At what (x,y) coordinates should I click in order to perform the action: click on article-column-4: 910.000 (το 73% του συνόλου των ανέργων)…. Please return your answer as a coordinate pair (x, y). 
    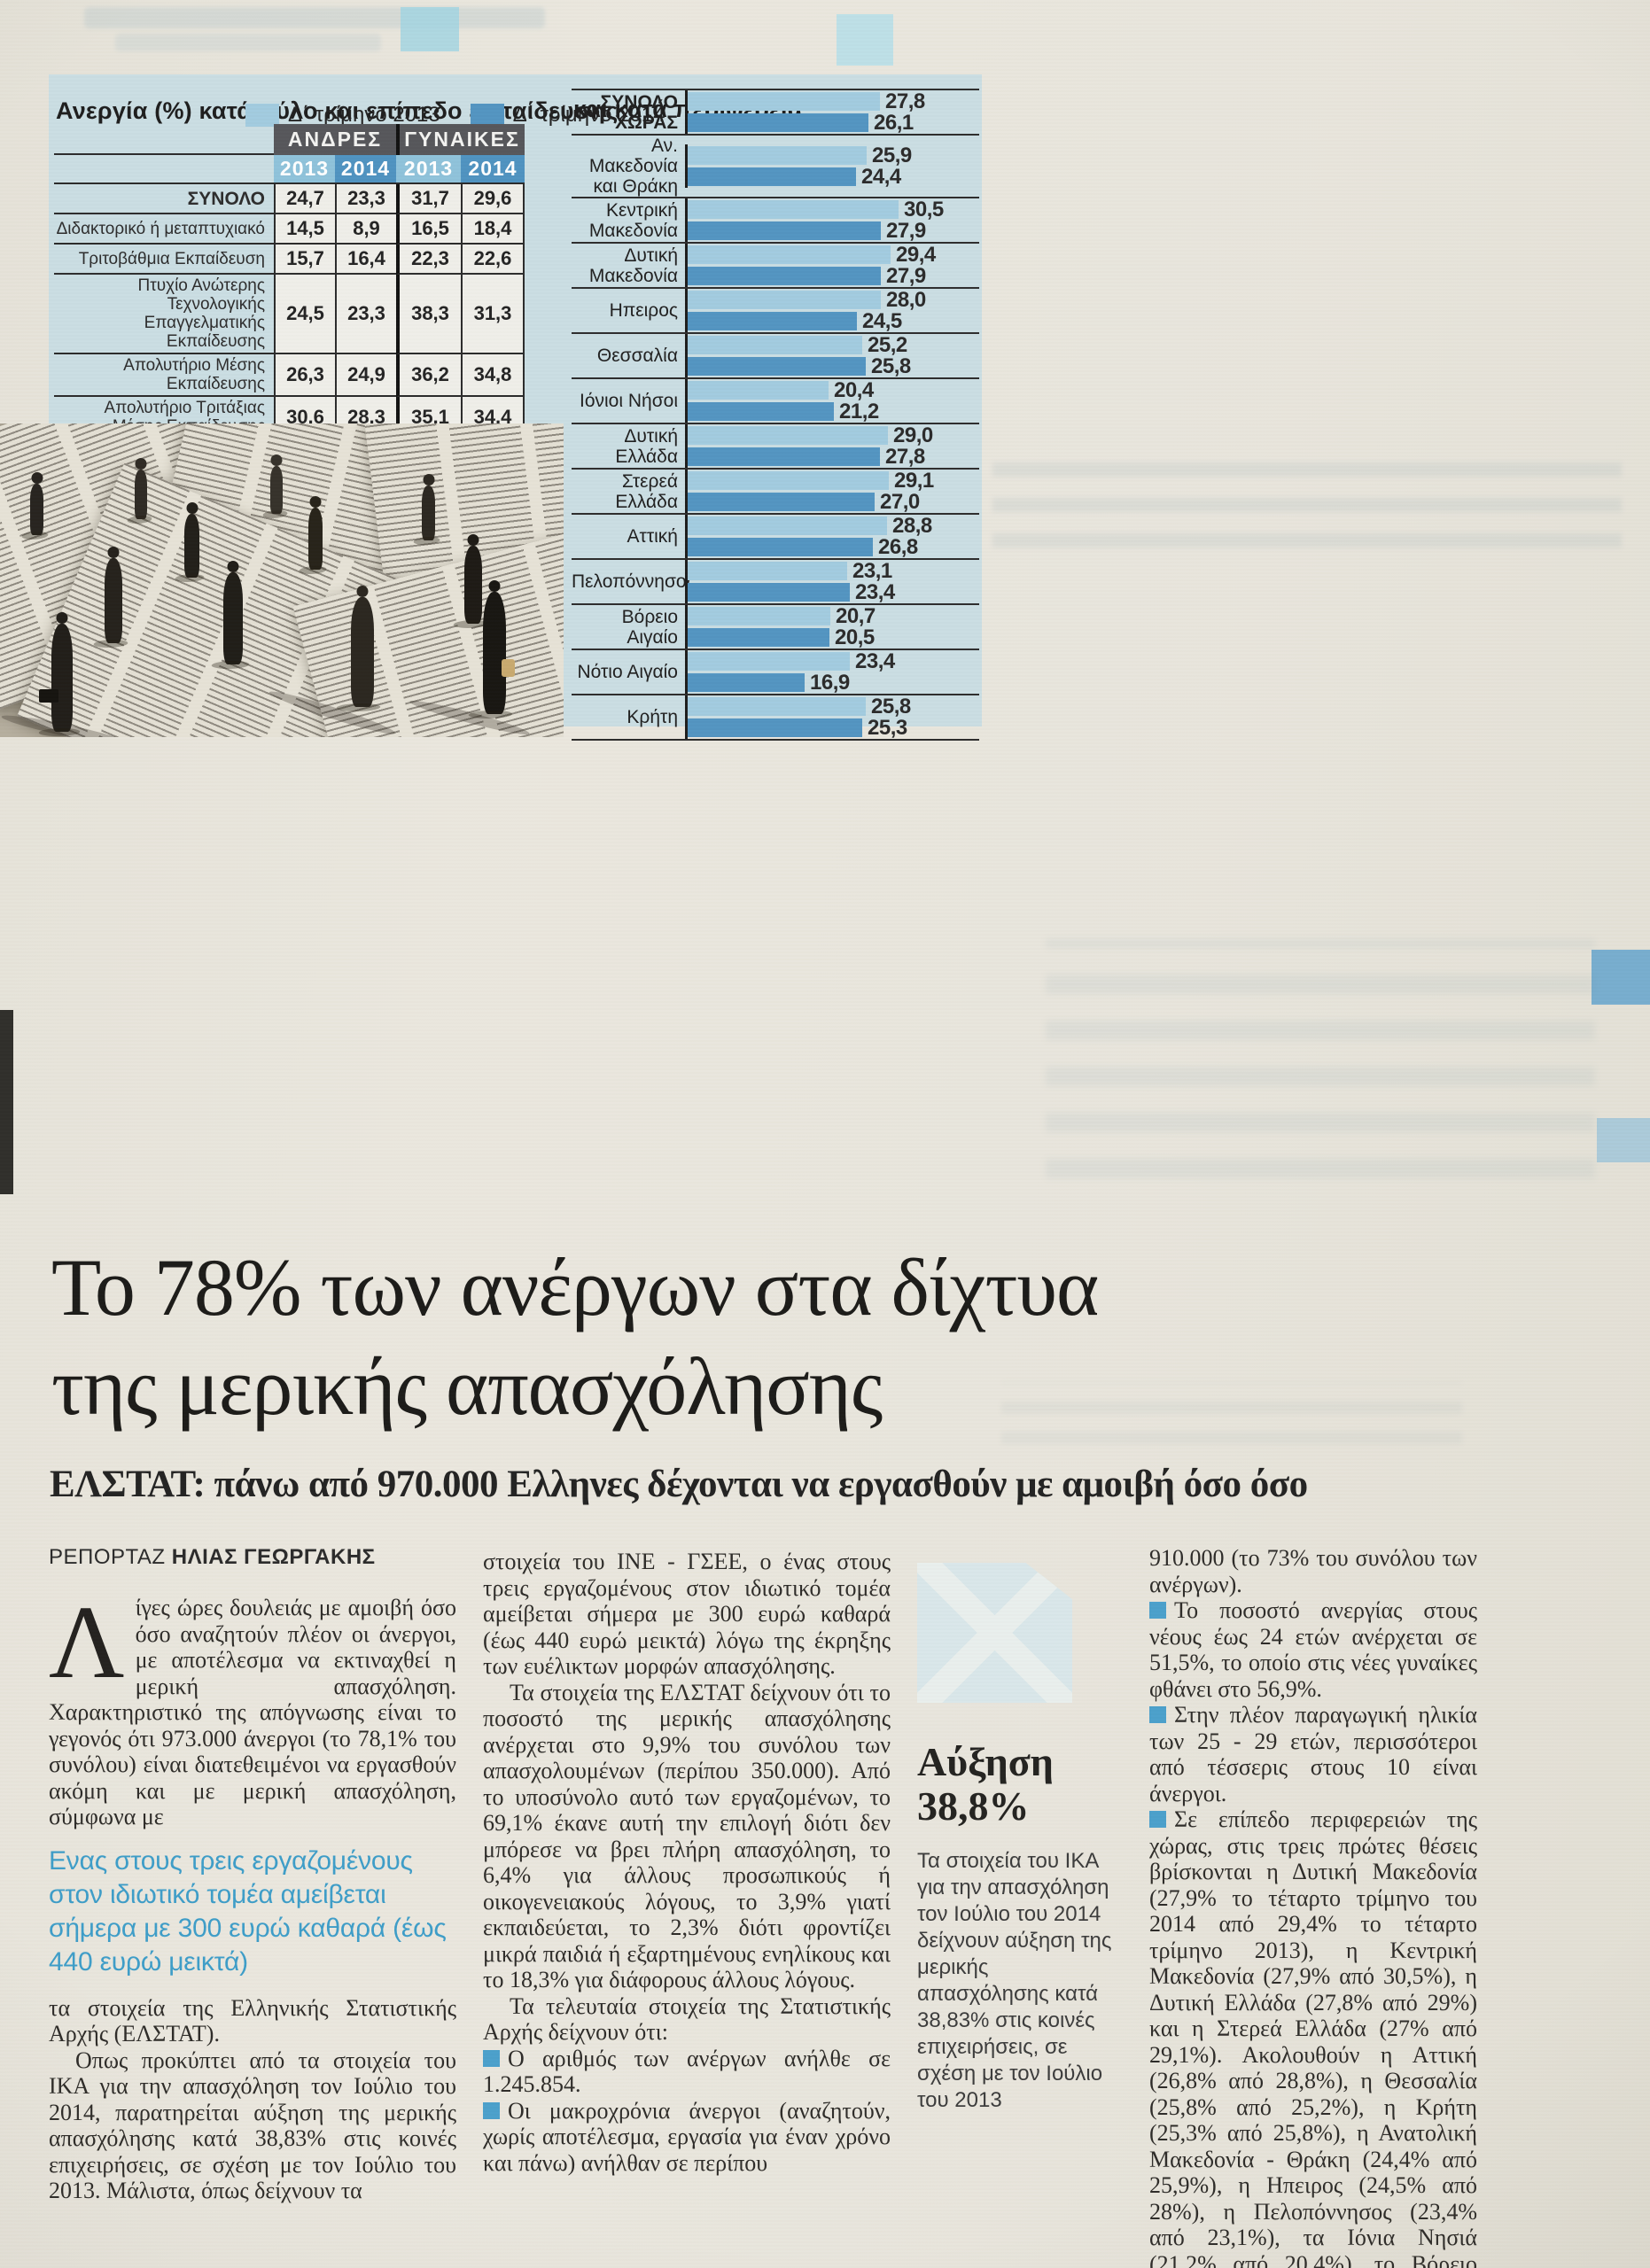
    Looking at the image, I should click on (1313, 1904).